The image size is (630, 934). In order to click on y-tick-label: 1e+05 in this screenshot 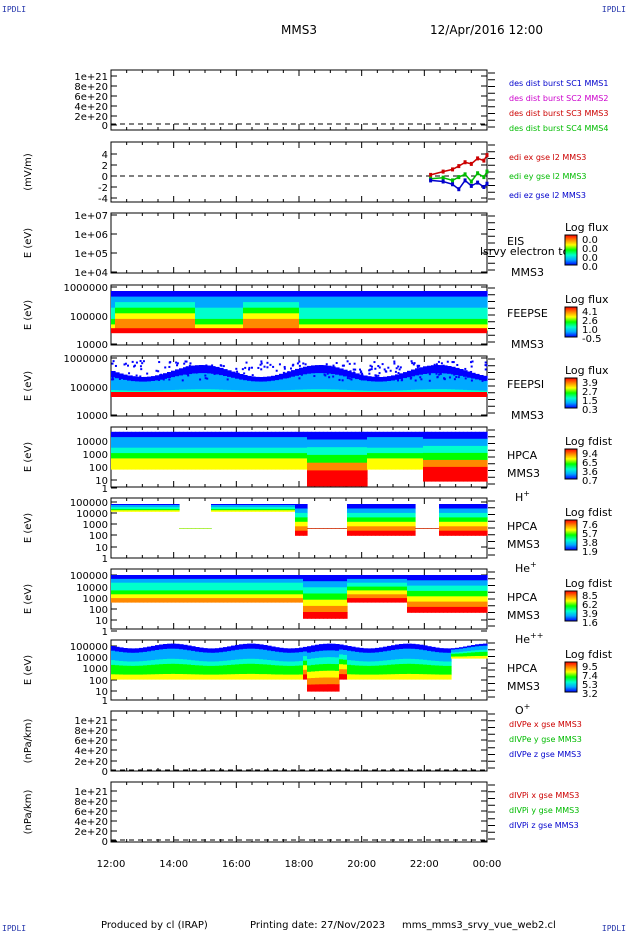, I will do `click(91, 254)`.